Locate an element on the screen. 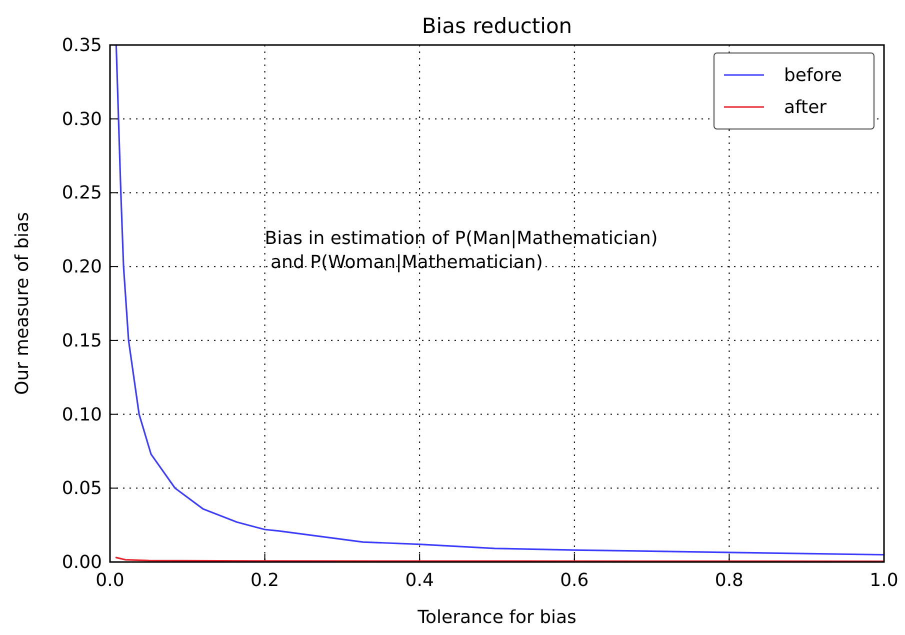 The width and height of the screenshot is (905, 635). x-tick-label: 0.4 is located at coordinates (419, 580).